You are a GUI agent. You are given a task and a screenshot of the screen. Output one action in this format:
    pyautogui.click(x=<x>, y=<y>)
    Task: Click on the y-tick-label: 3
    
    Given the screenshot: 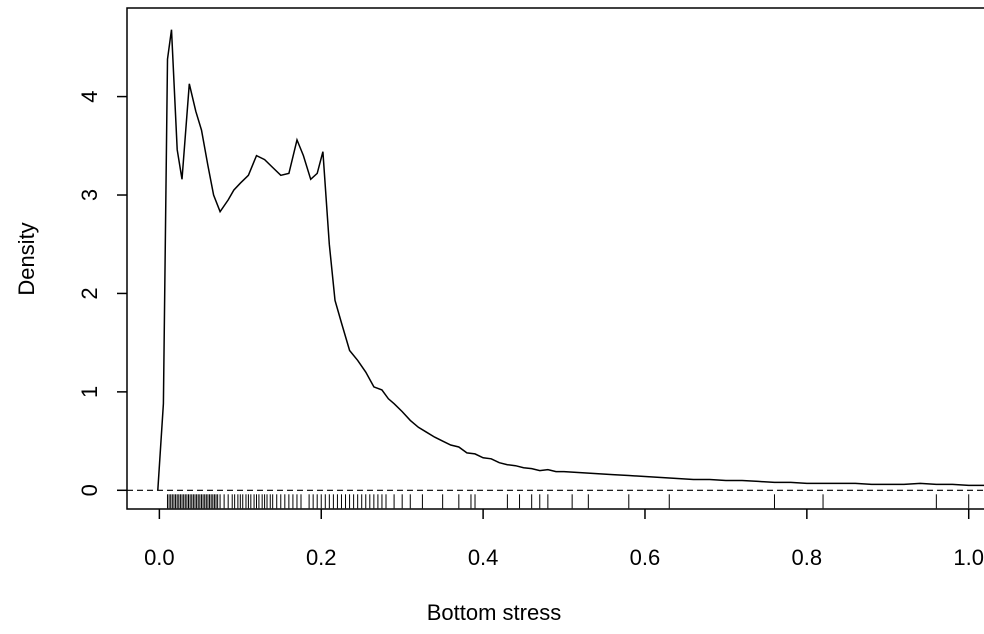 What is the action you would take?
    pyautogui.click(x=89, y=195)
    